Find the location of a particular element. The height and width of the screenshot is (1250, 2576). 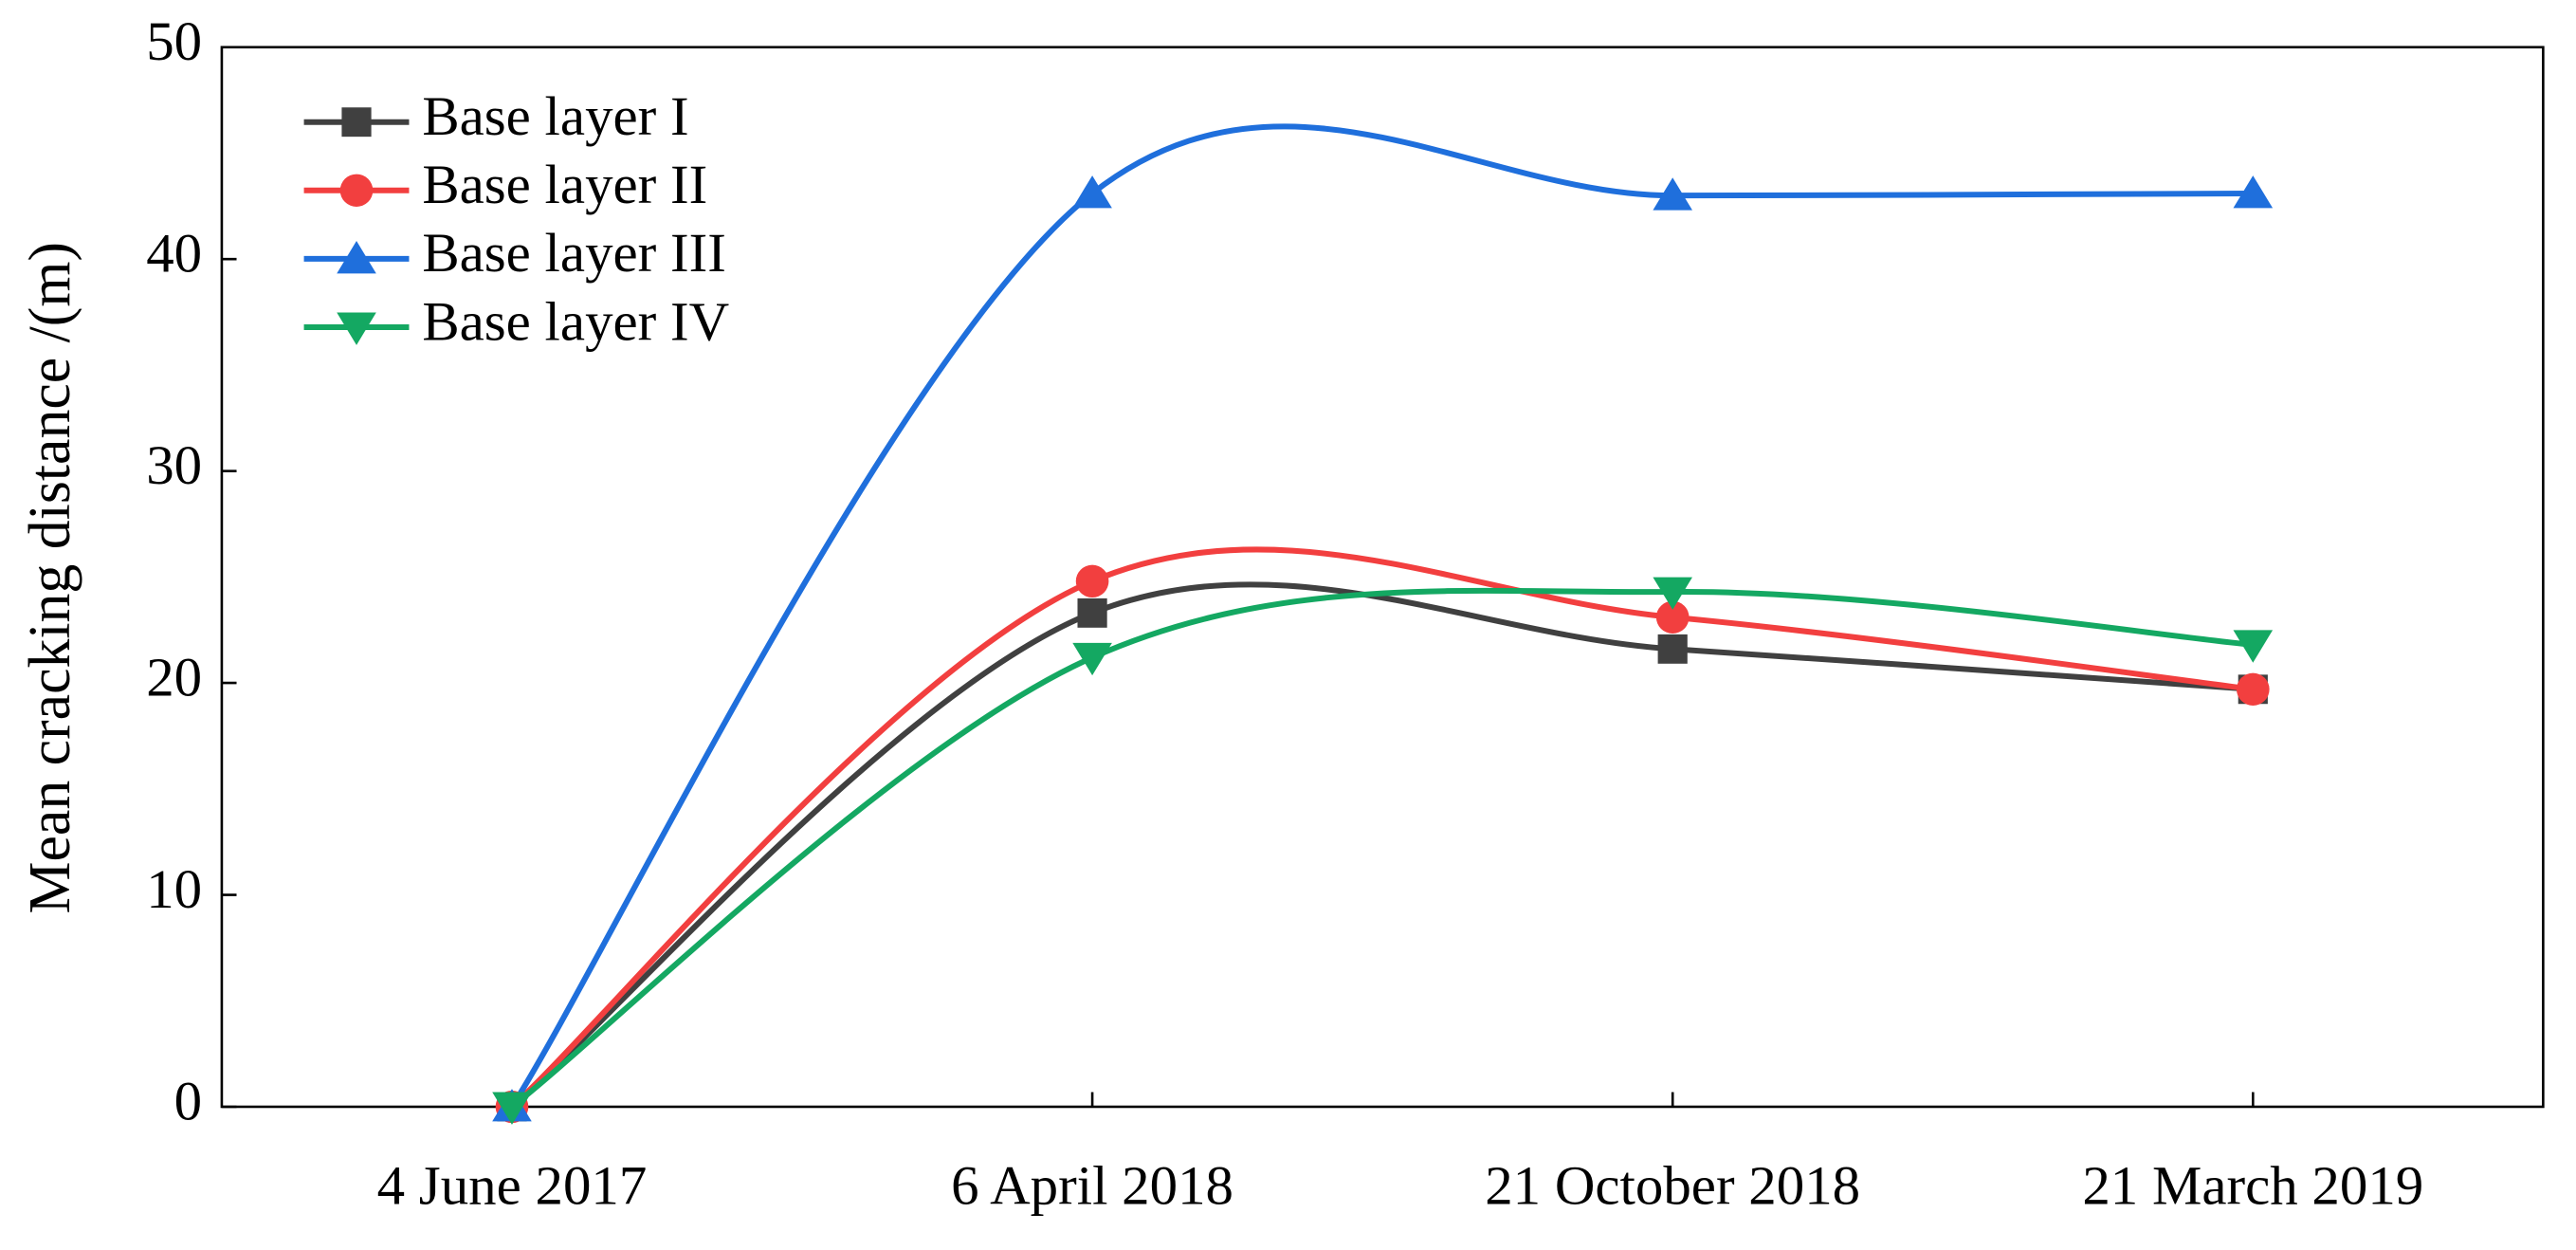

x-tick-label: 6 April 2018 is located at coordinates (1092, 1186).